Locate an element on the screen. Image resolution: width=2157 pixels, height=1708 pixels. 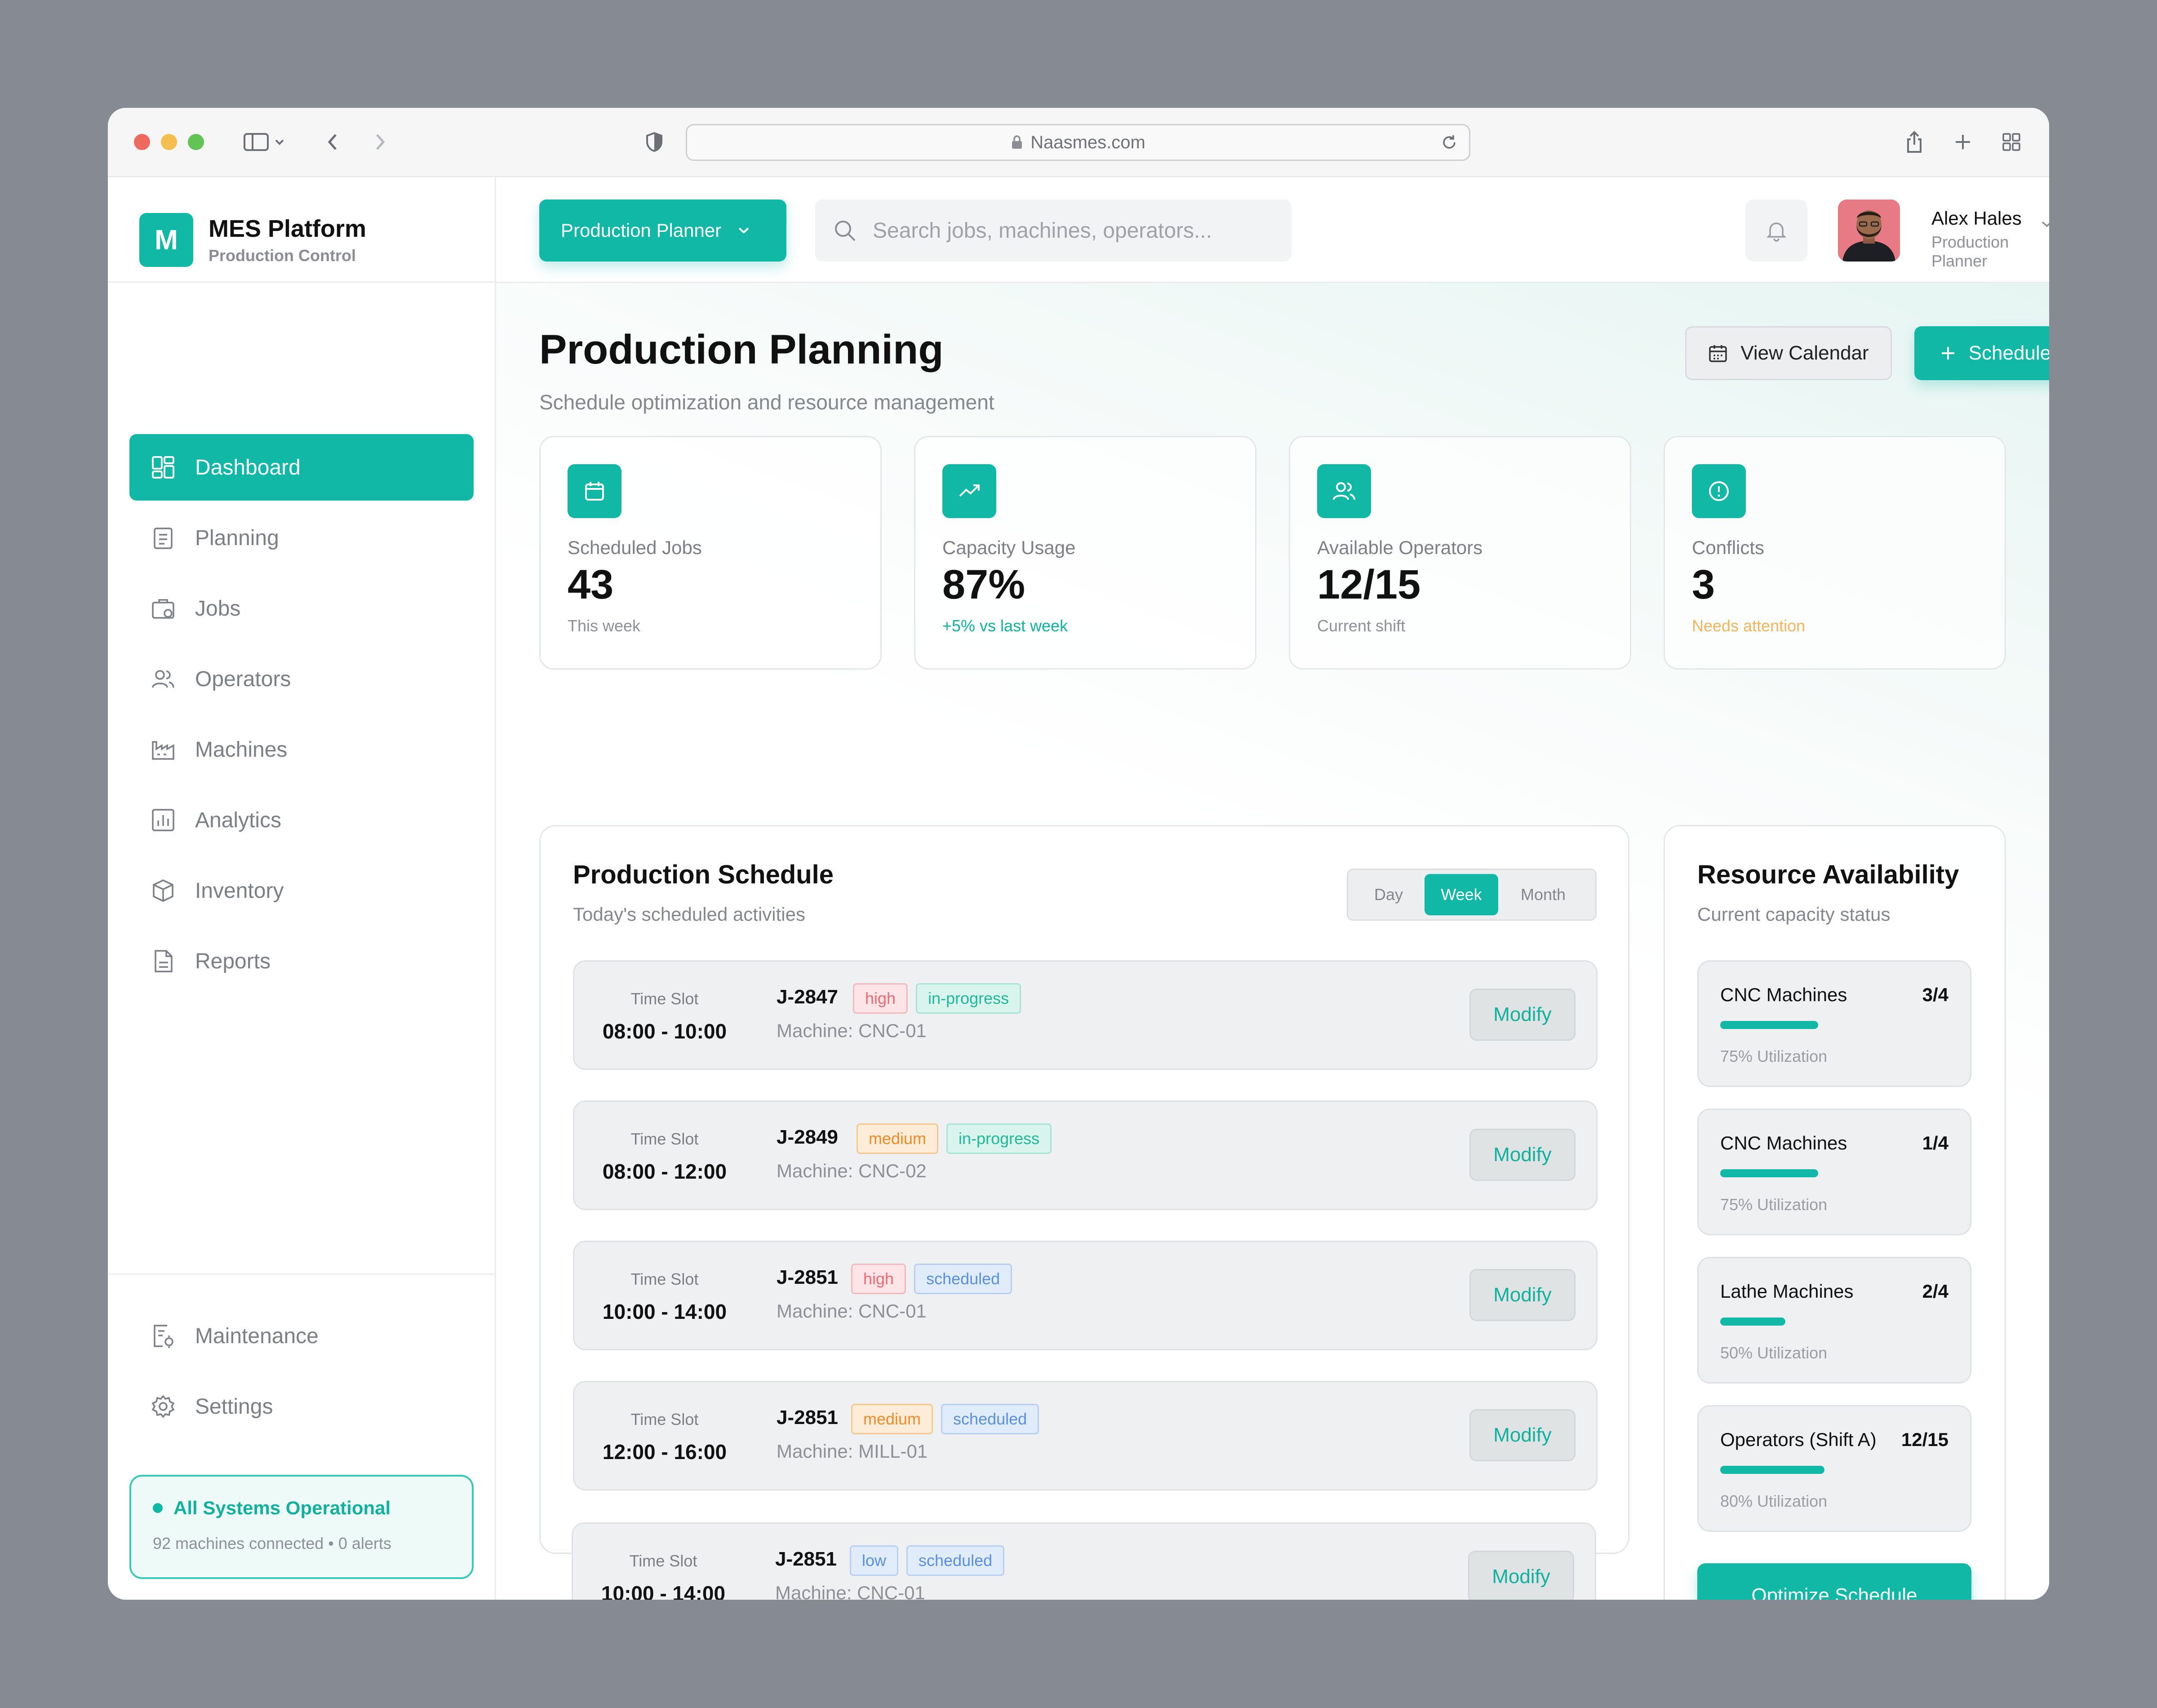
resource-card: CNC Machines 1/4 75% Utilization is located at coordinates (1834, 1172).